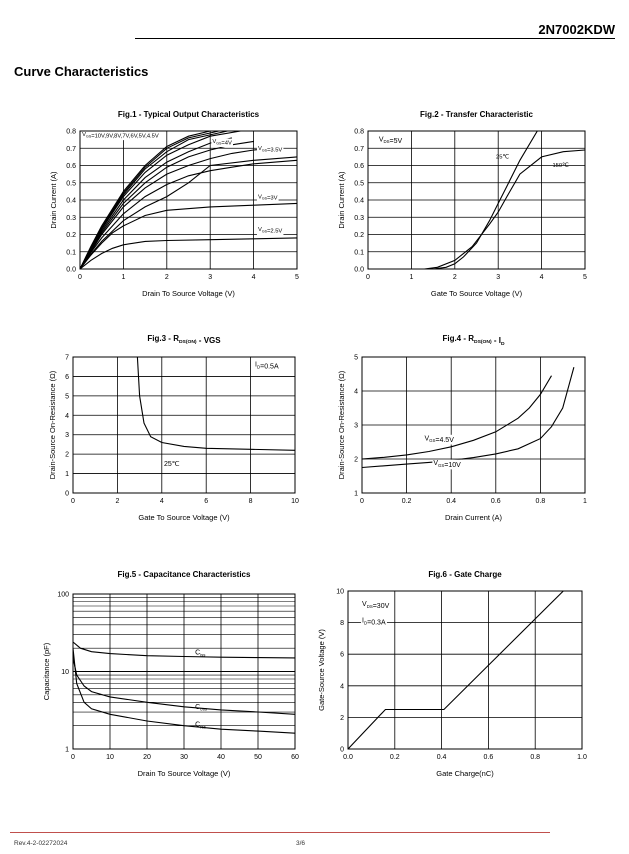 The width and height of the screenshot is (629, 854). What do you see at coordinates (67, 358) in the screenshot?
I see `fig3-ytick-label: 7` at bounding box center [67, 358].